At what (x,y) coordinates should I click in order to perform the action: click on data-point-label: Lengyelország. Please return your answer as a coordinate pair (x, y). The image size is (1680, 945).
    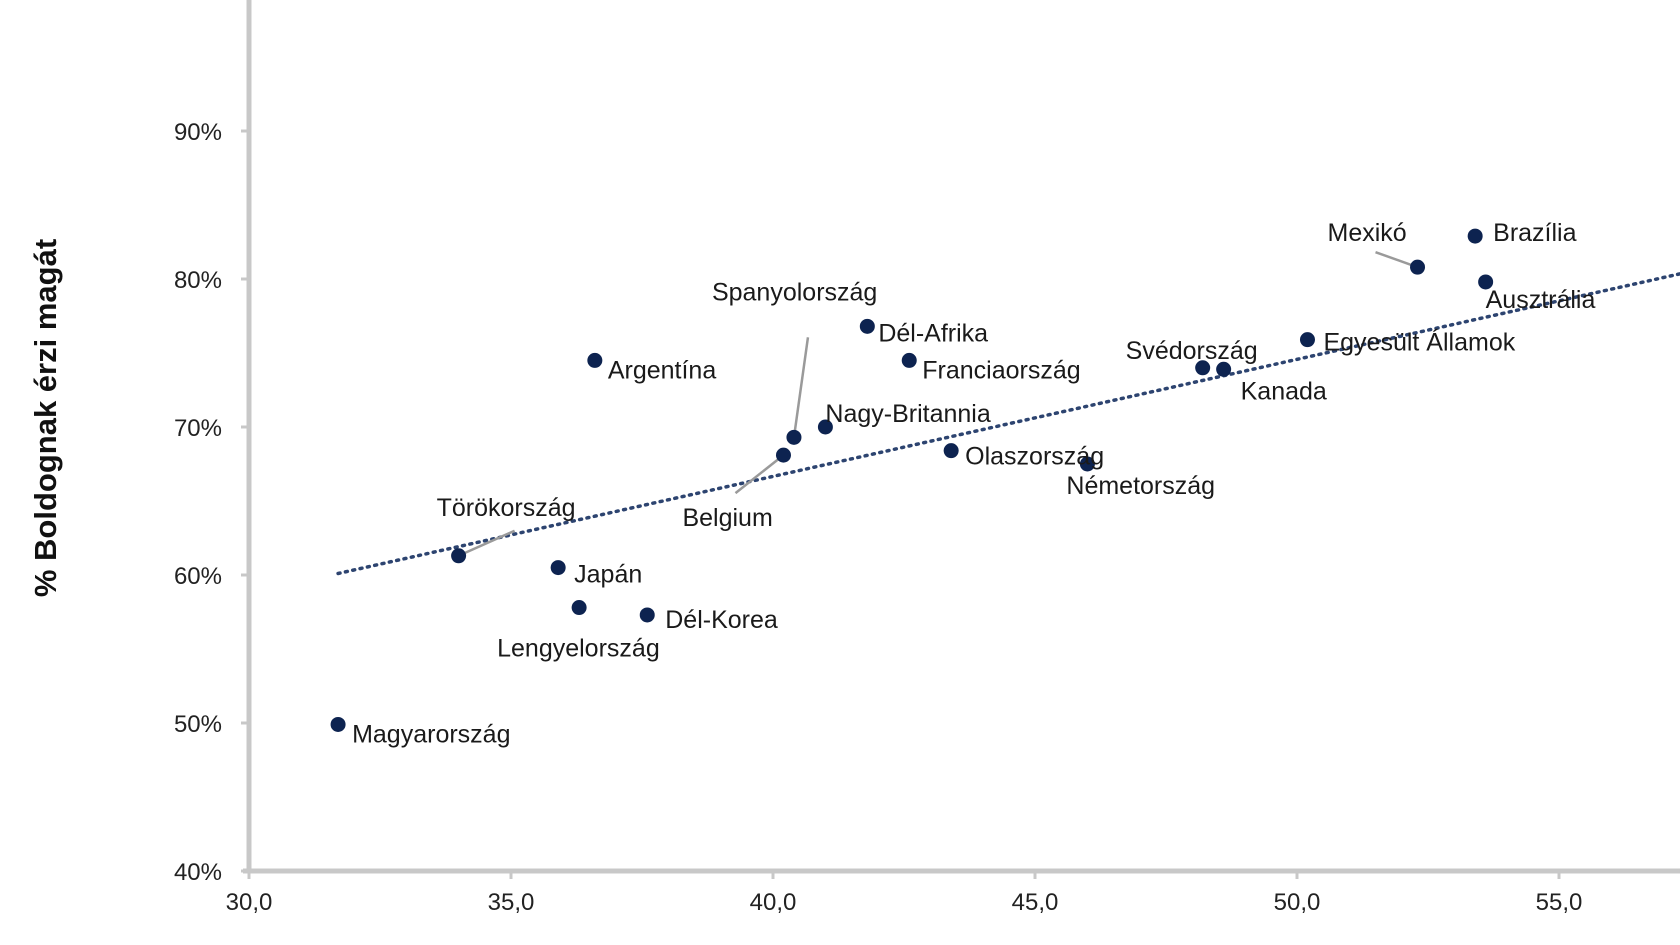
    Looking at the image, I should click on (578, 649).